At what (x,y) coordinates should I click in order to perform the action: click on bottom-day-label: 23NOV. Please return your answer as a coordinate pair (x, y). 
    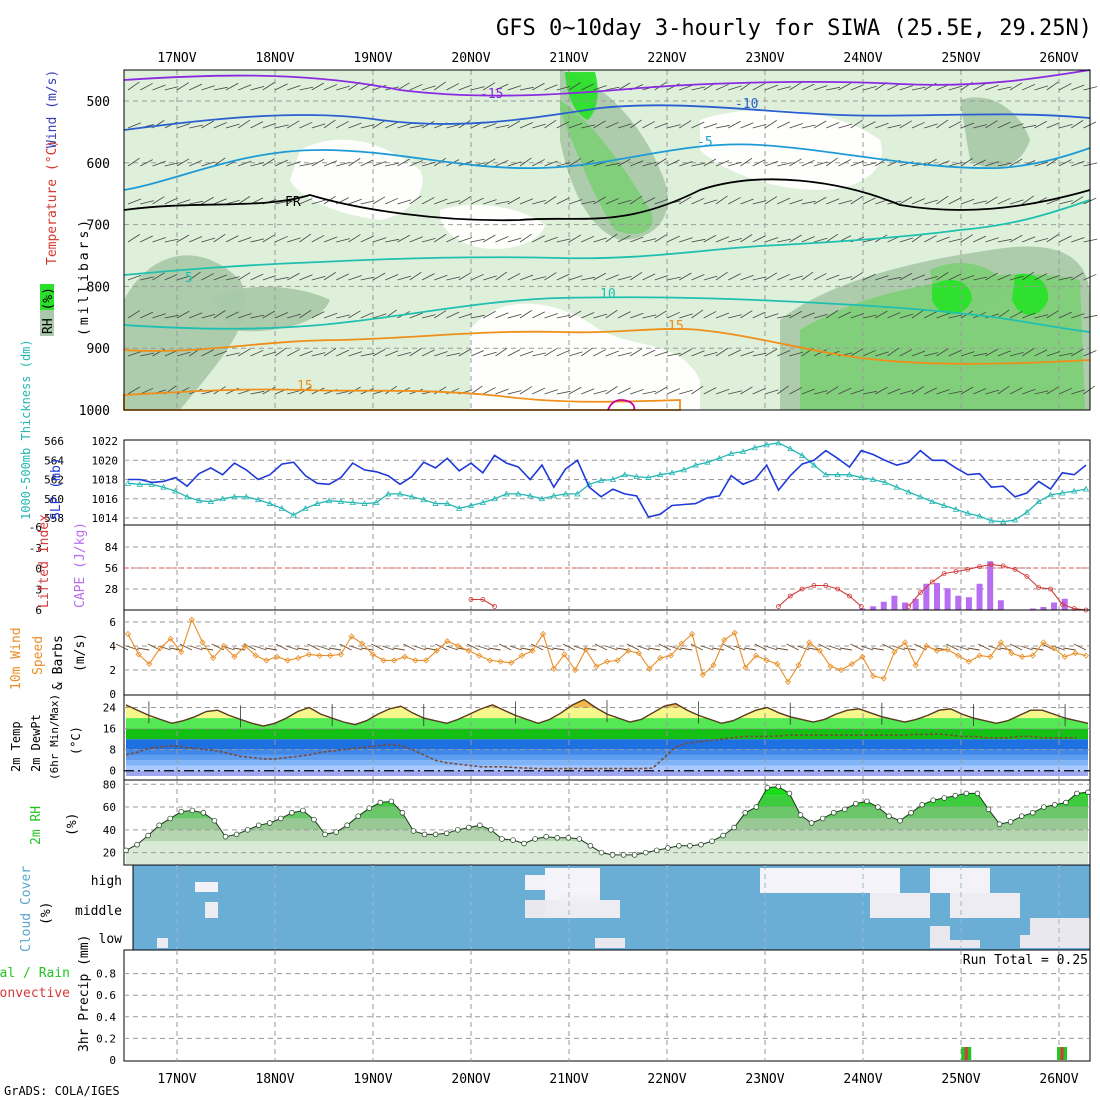
    Looking at the image, I should click on (764, 1079).